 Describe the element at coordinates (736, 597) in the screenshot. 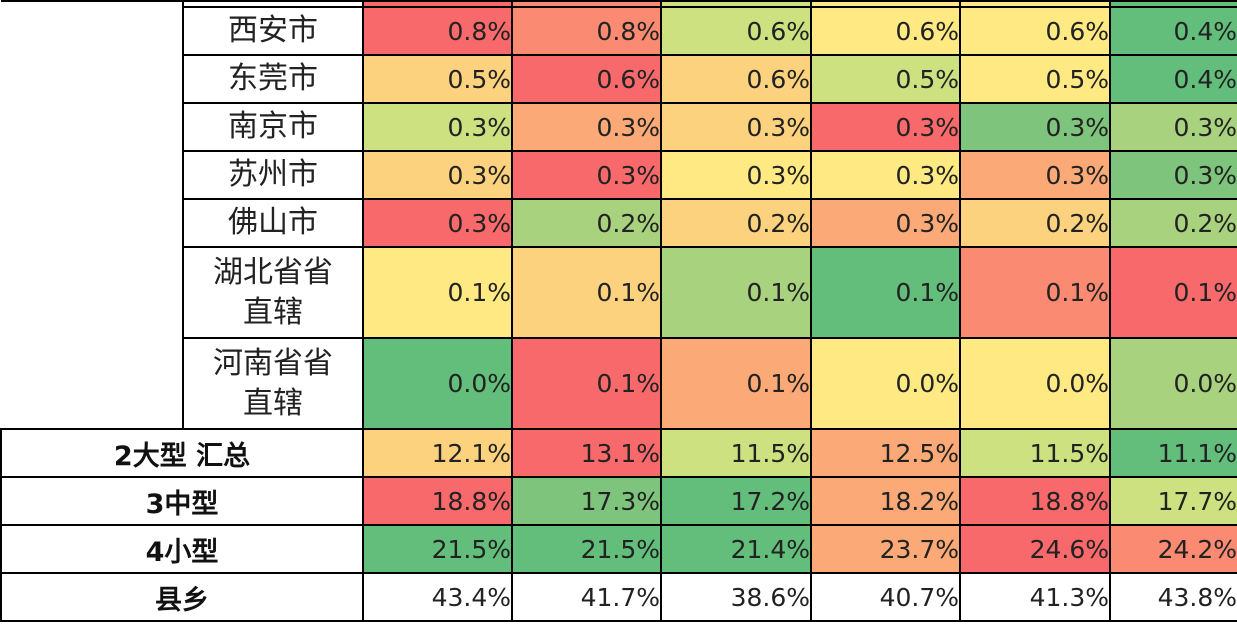

I see `value-cell: 38.6%` at that location.